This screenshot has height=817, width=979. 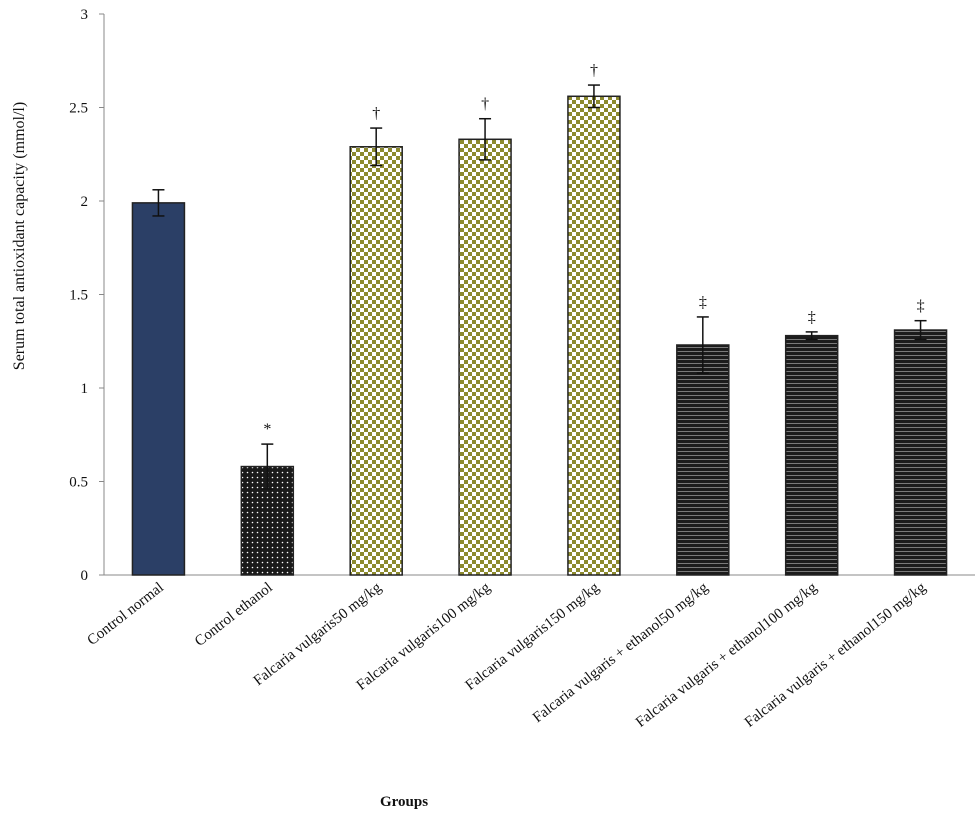 What do you see at coordinates (234, 615) in the screenshot?
I see `category-label: Control ethanol` at bounding box center [234, 615].